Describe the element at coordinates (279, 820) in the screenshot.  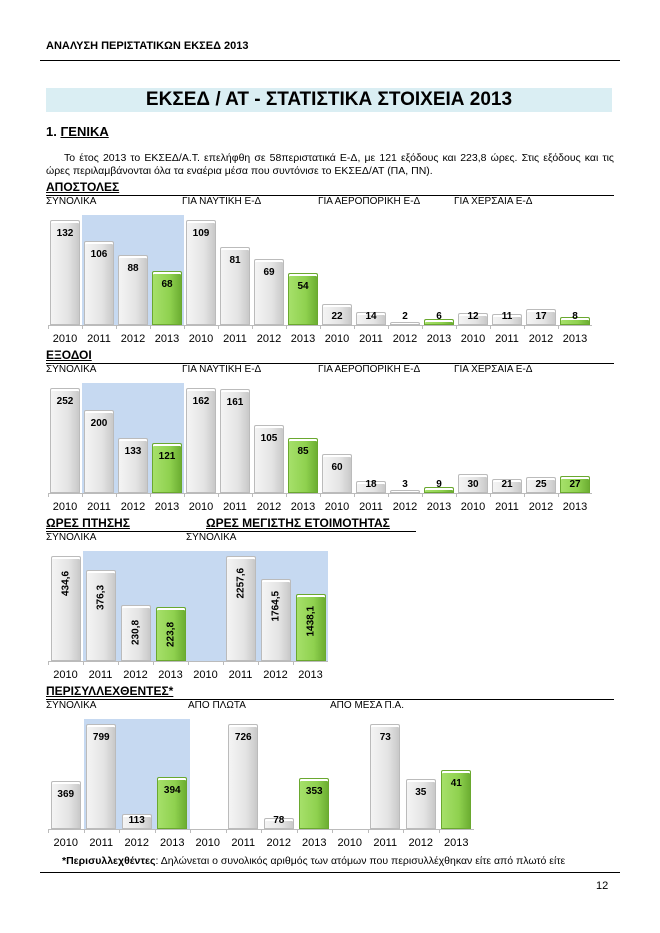
I see `bar-value-label: 78` at that location.